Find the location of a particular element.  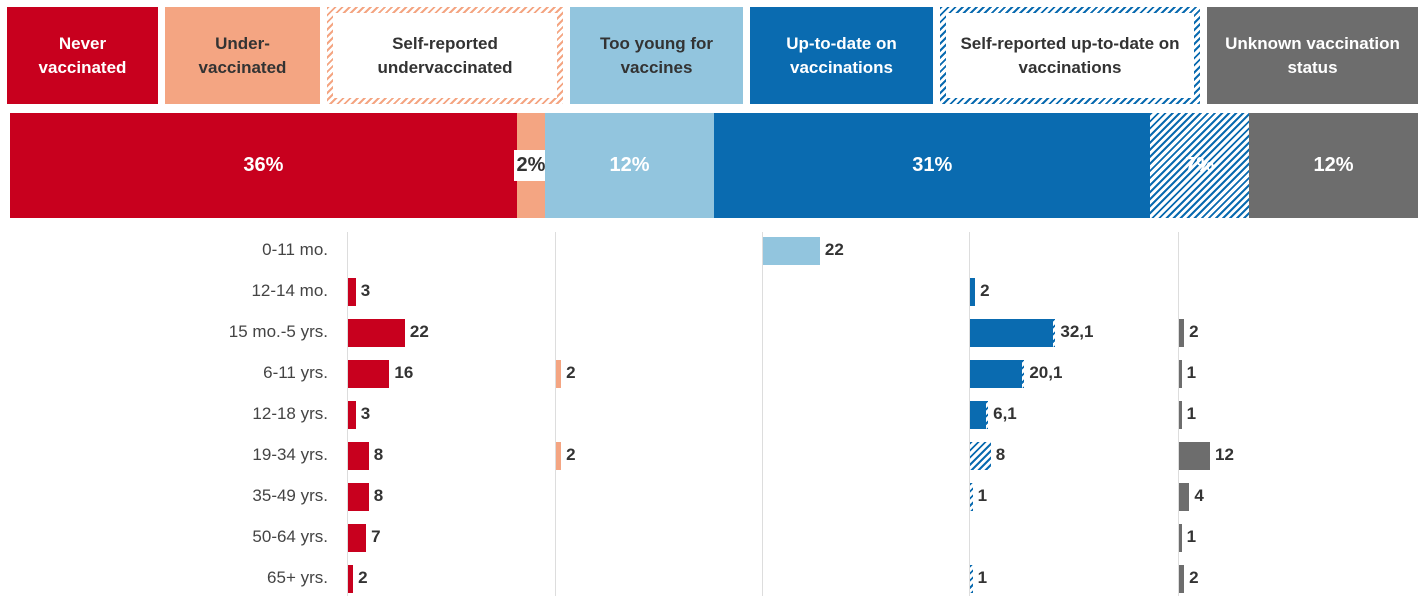

age-label: 12-14 mo. is located at coordinates (289, 290).